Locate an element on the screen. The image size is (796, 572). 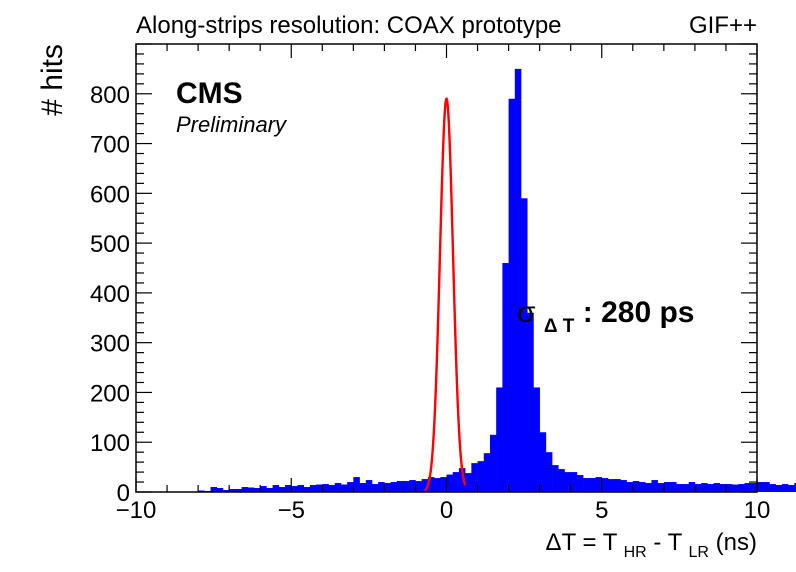
x-tick-labels: −10 −5 0 5 10 is located at coordinates (443, 510).